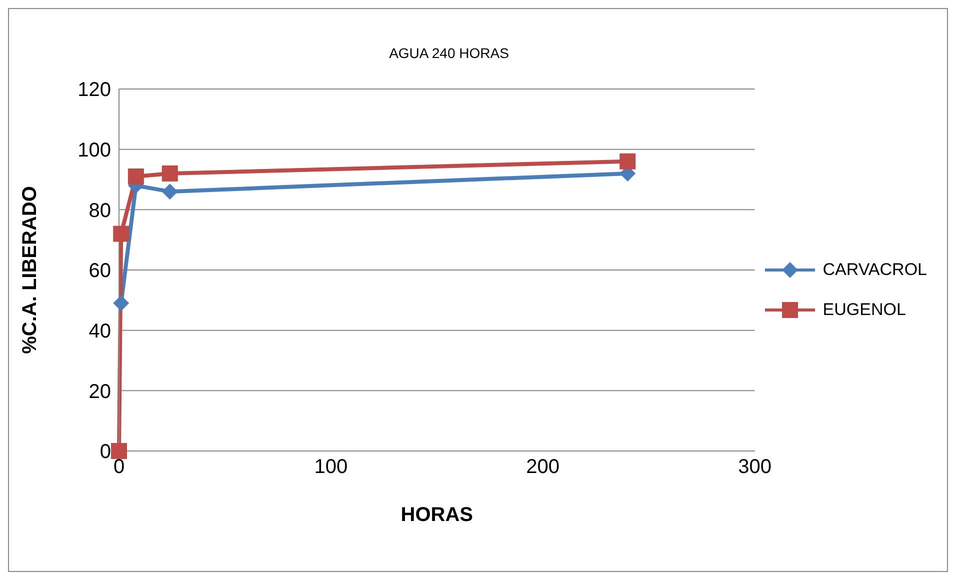  I want to click on y-tick-label: 80, so click(99, 211).